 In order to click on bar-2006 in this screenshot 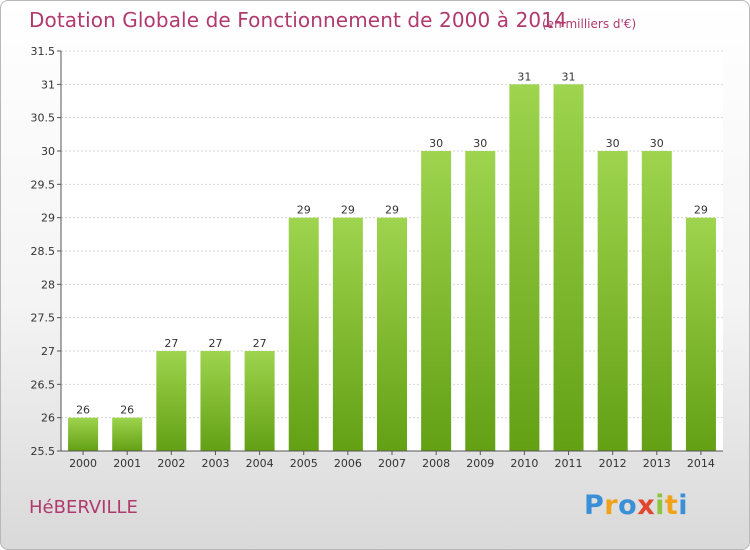, I will do `click(347, 334)`.